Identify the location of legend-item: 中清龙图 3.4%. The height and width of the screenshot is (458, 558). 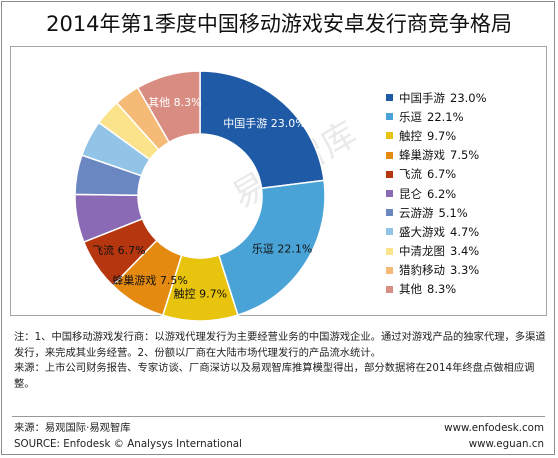
(436, 251).